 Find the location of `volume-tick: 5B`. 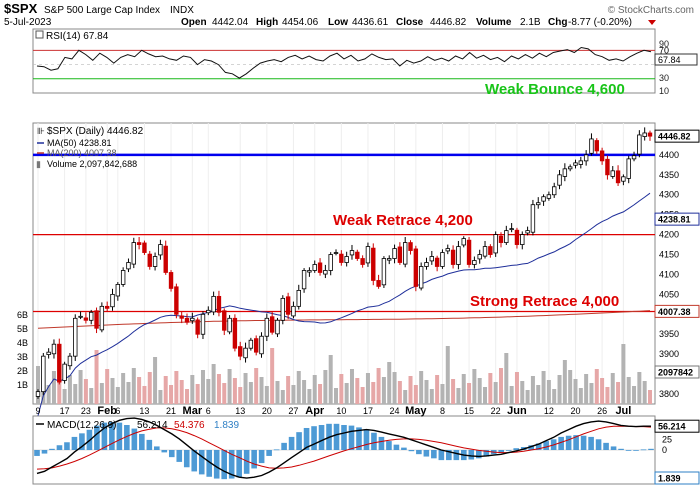

volume-tick: 5B is located at coordinates (22, 329).